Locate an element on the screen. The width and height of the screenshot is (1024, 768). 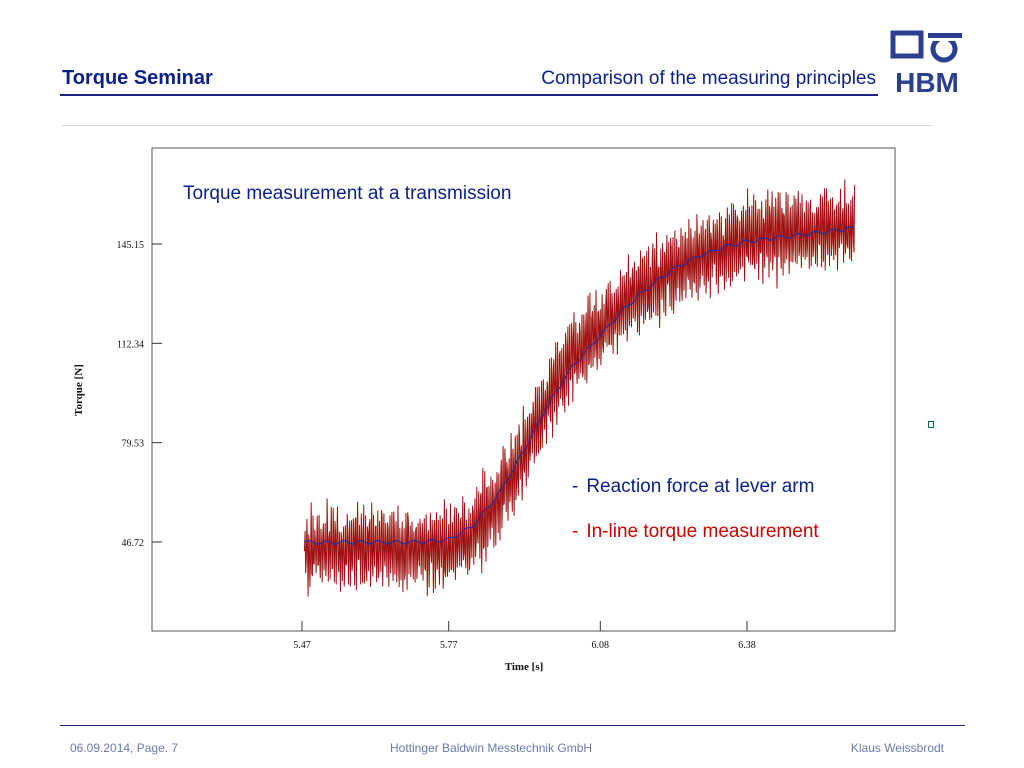
page-subtitle: Comparison of the measuring principles is located at coordinates (708, 78).